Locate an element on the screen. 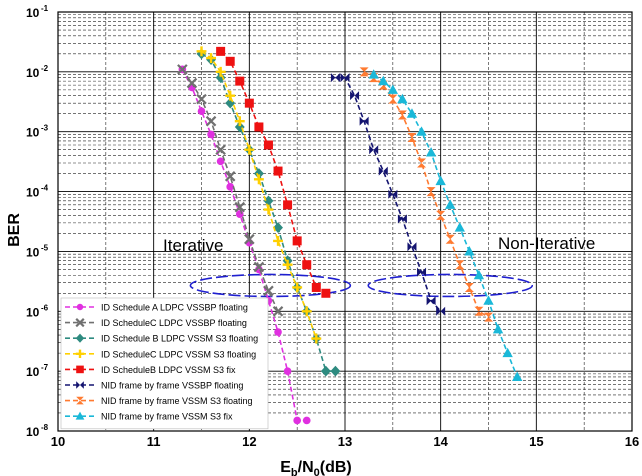 This screenshot has height=476, width=642. legend-item: NID frame by frame VSSM S3 fix is located at coordinates (149, 416).